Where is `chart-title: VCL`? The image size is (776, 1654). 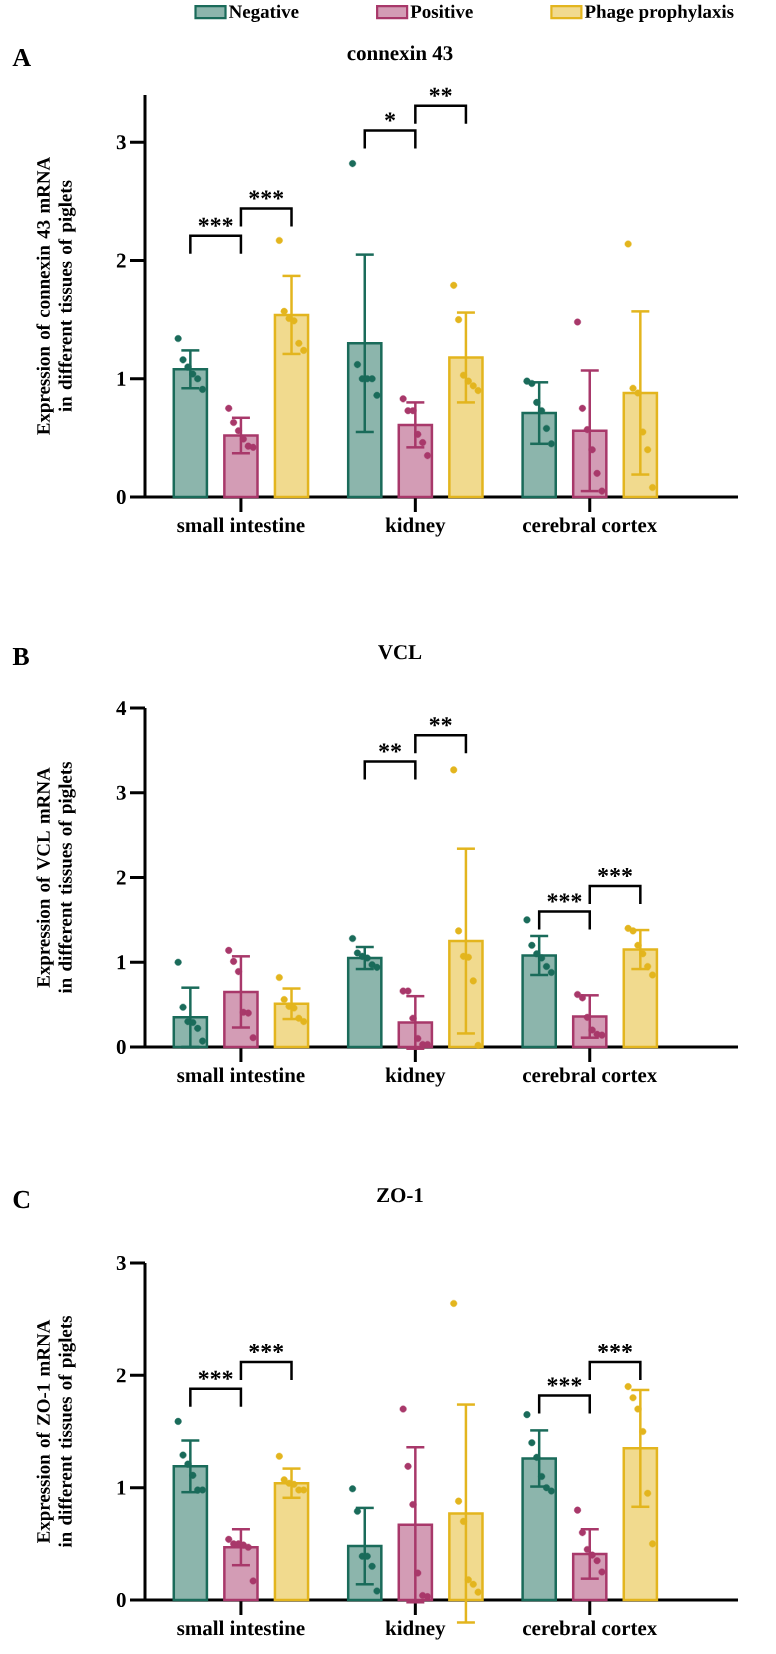
chart-title: VCL is located at coordinates (400, 652).